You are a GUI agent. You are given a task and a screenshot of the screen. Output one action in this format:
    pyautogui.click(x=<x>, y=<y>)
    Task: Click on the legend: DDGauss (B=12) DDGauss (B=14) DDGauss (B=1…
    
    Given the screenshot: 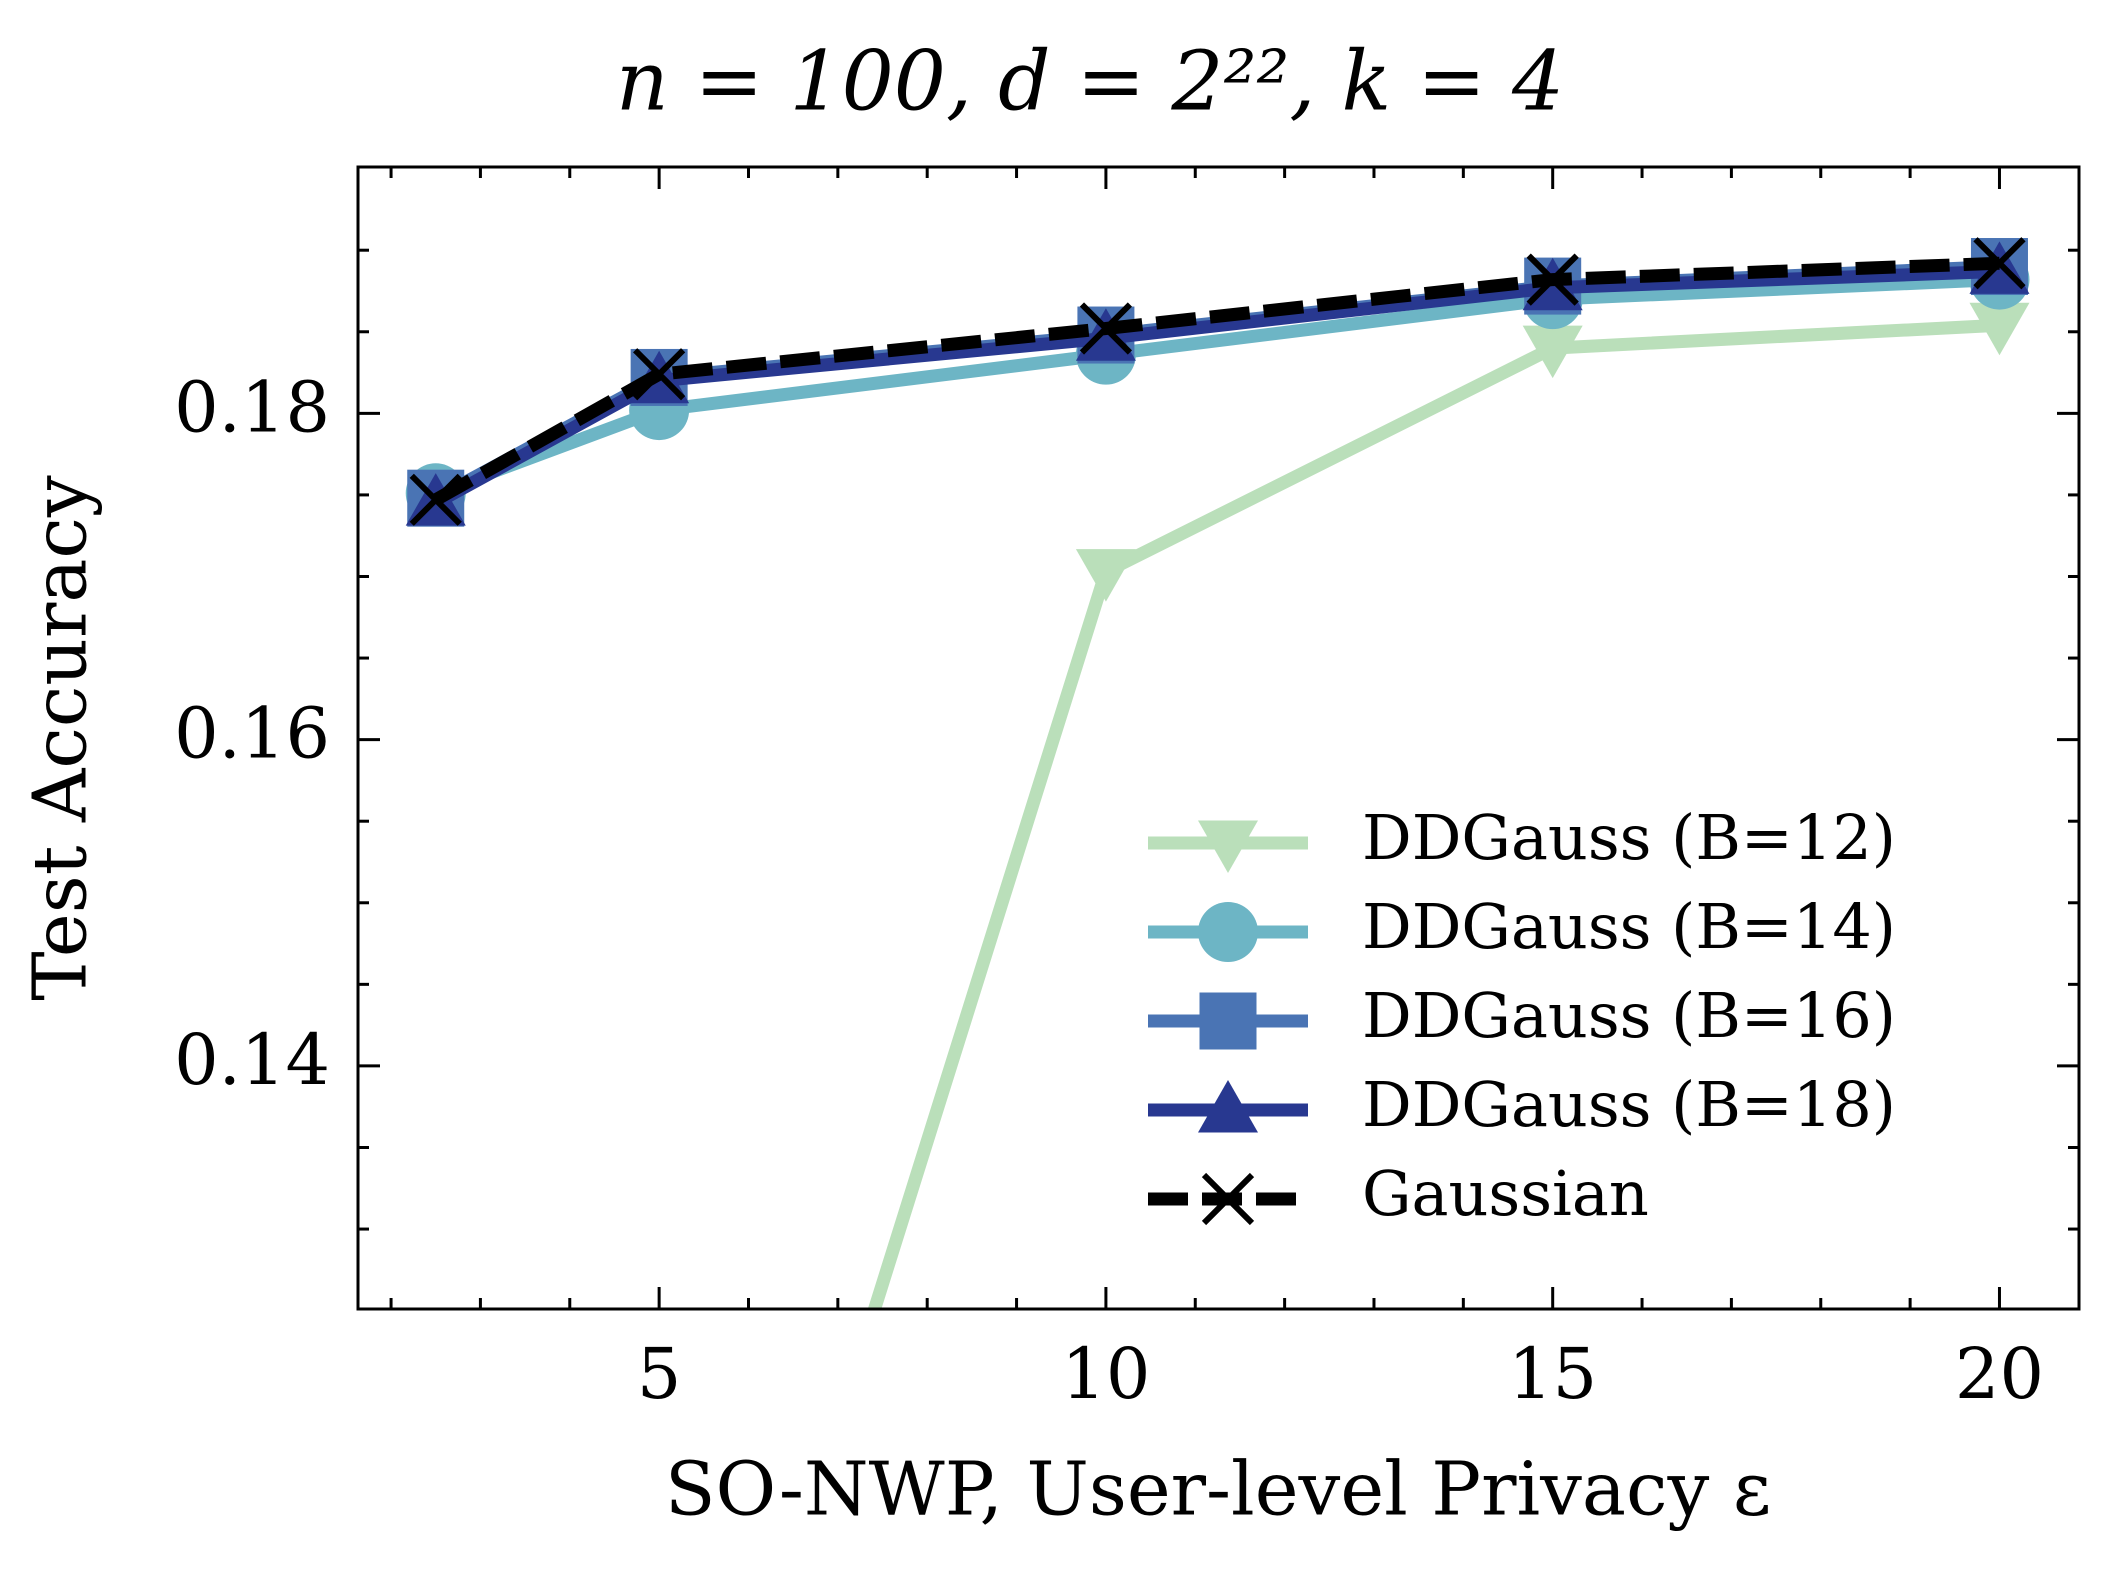 What is the action you would take?
    pyautogui.click(x=1522, y=1015)
    